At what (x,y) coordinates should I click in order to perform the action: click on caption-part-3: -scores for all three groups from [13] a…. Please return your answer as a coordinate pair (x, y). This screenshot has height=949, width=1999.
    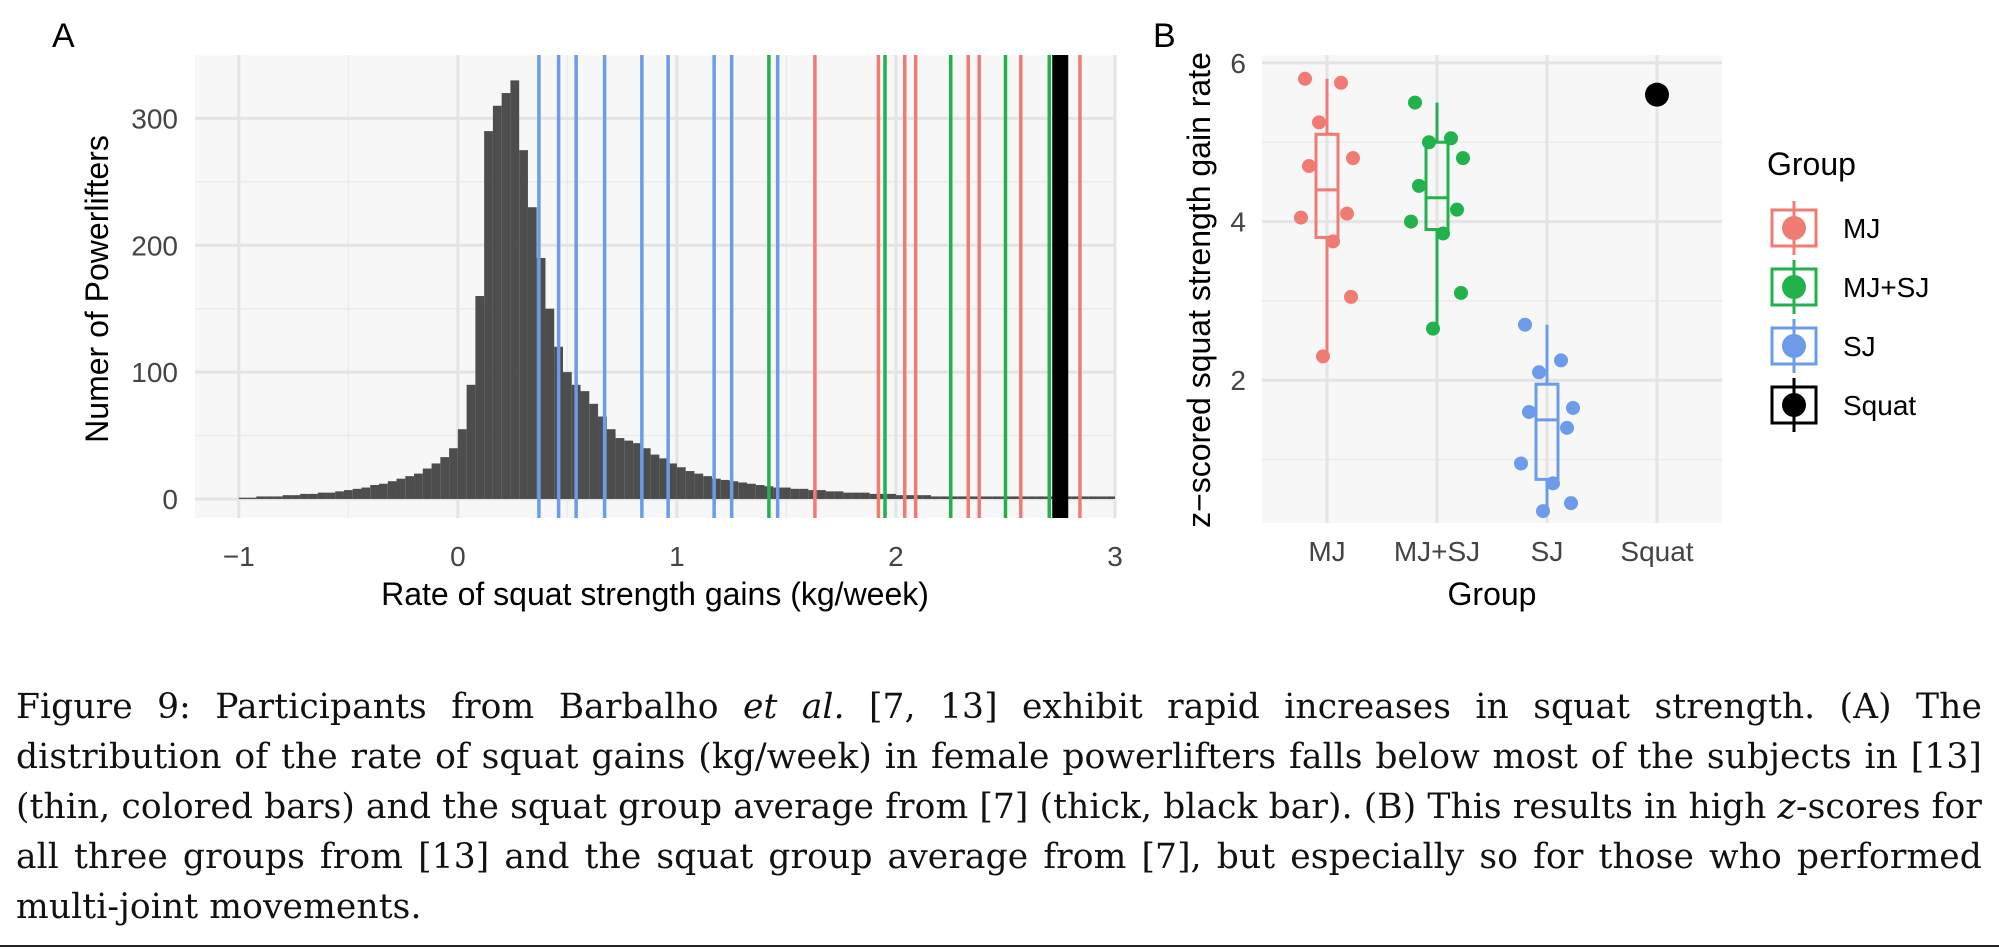
    Looking at the image, I should click on (999, 857).